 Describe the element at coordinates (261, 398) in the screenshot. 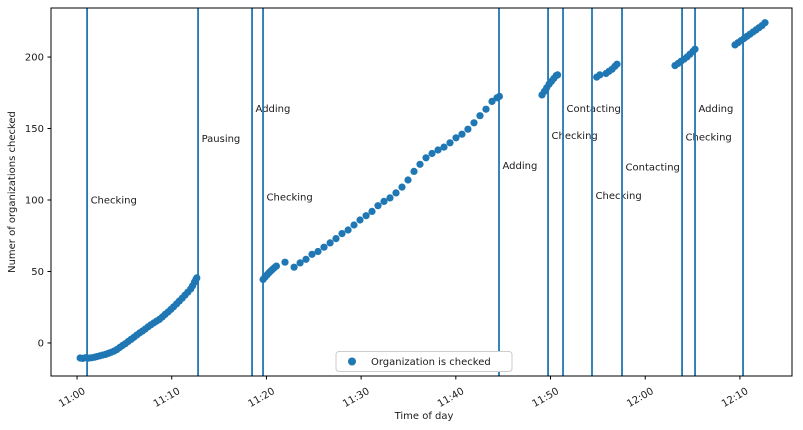

I see `x-tick-label: 11:20` at that location.